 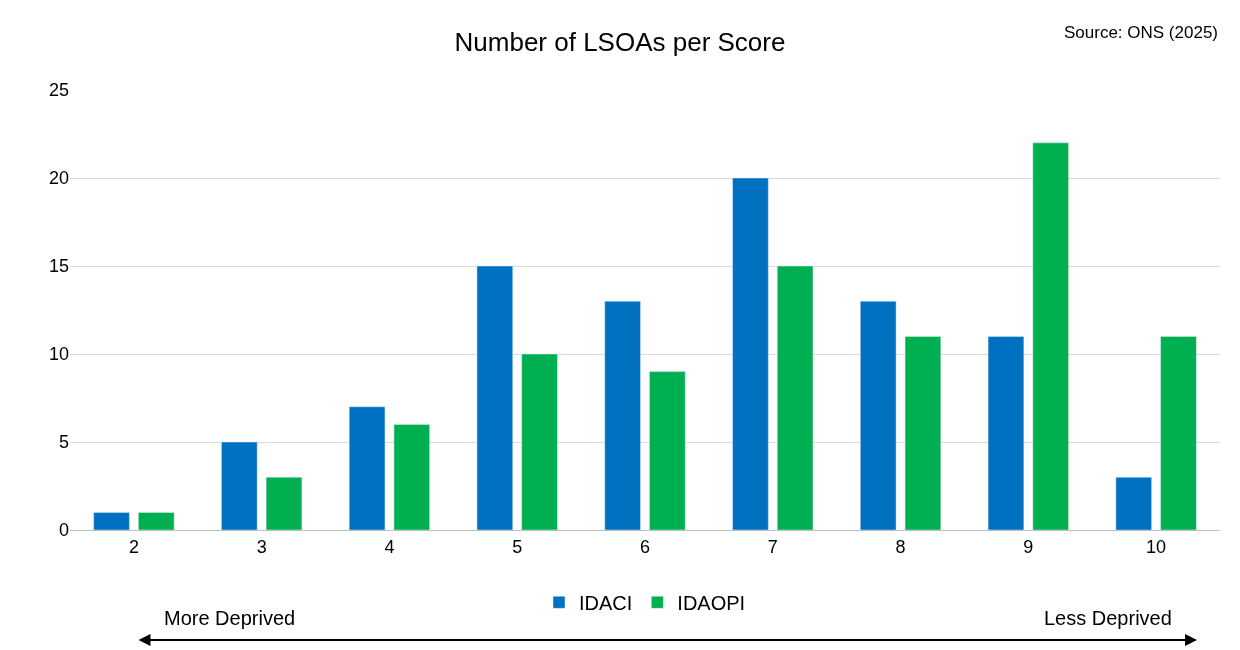 What do you see at coordinates (58, 90) in the screenshot?
I see `y-tick-label: 25` at bounding box center [58, 90].